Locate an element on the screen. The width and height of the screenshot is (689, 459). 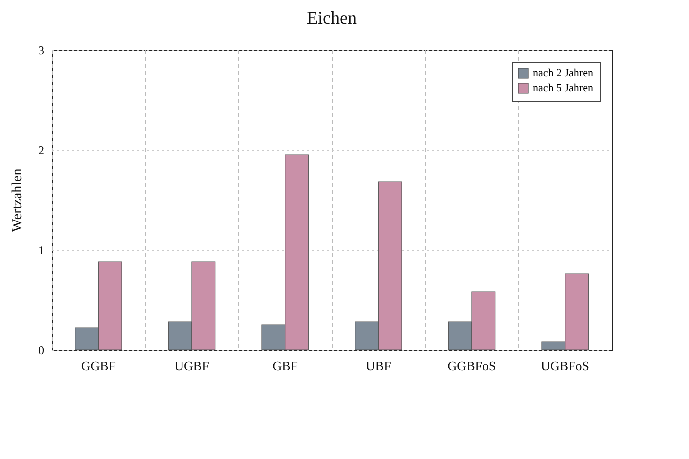
y-tick-label: 2 is located at coordinates (41, 151).